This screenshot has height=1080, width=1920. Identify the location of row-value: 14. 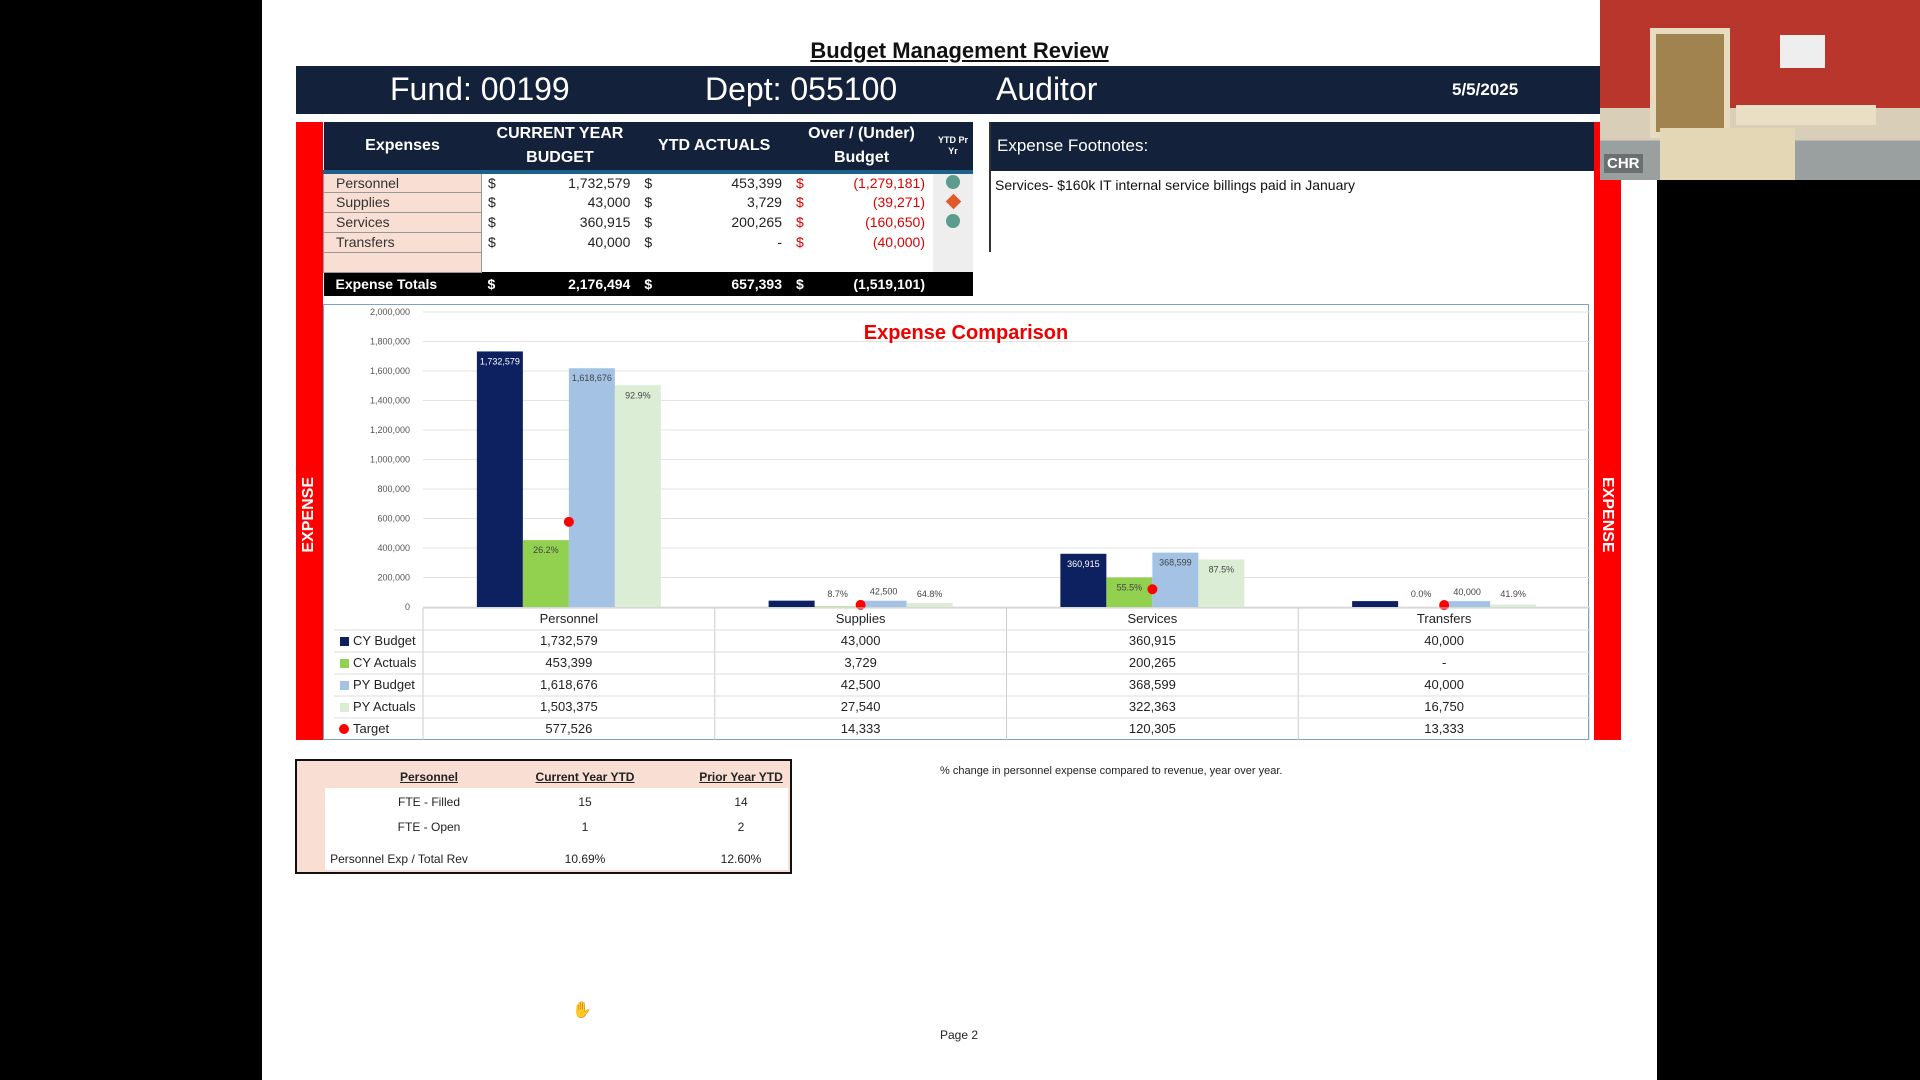
(741, 802).